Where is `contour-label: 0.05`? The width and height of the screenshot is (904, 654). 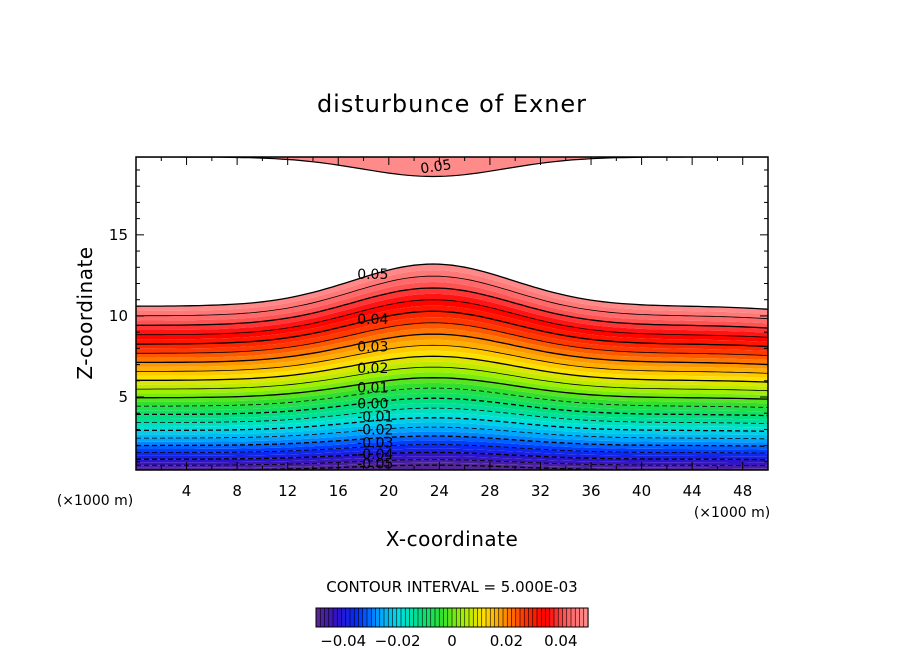
contour-label: 0.05 is located at coordinates (372, 275).